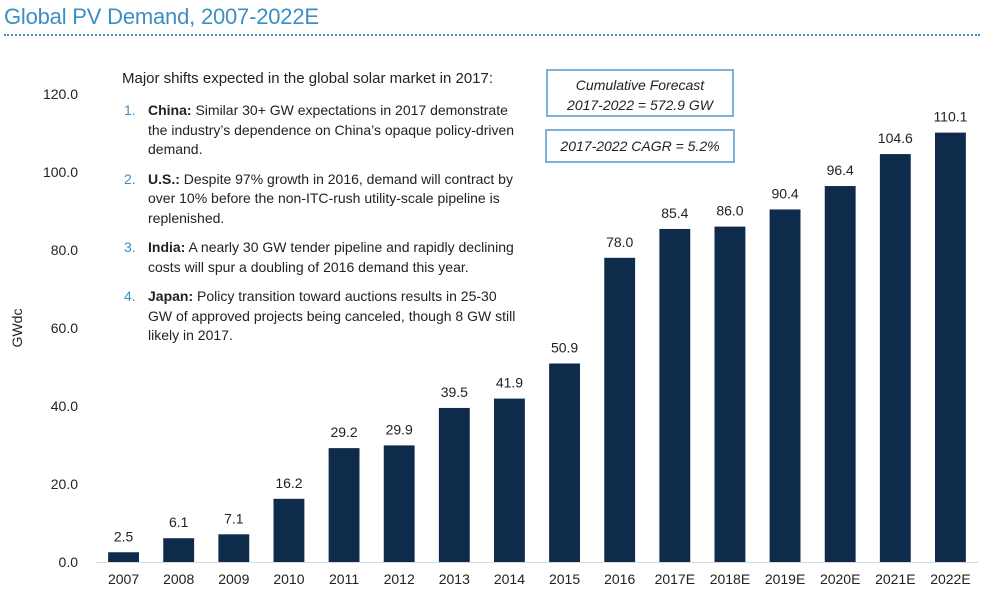 This screenshot has width=994, height=593. Describe the element at coordinates (178, 579) in the screenshot. I see `x-tick-label-2008: 2008` at that location.